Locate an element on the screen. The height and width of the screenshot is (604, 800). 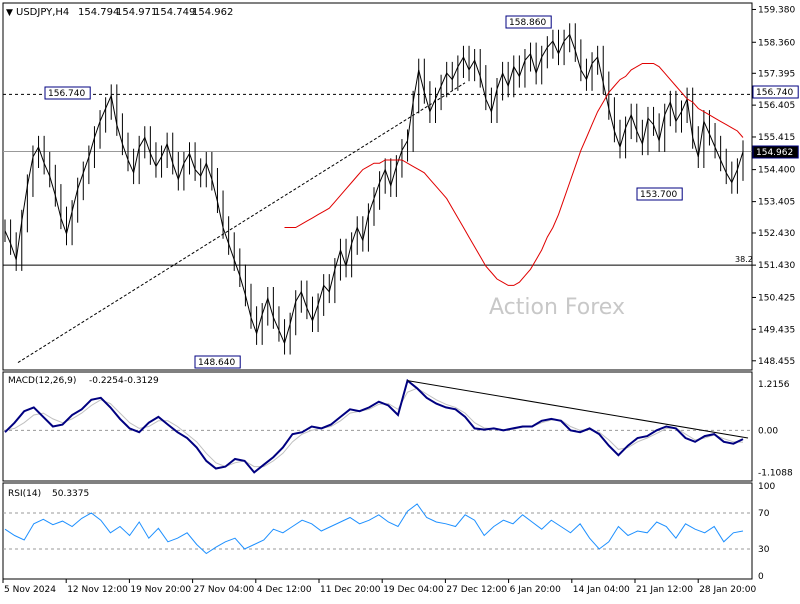
x-axis-label: 28 Jan 20:00 is located at coordinates (727, 590).